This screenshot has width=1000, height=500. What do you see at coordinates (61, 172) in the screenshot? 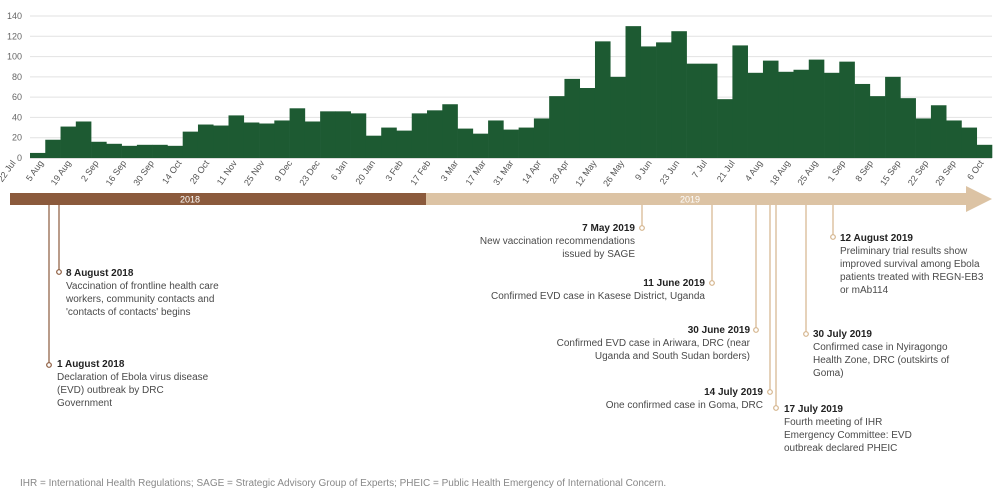
I see `x-tick-label: 19 Aug` at bounding box center [61, 172].